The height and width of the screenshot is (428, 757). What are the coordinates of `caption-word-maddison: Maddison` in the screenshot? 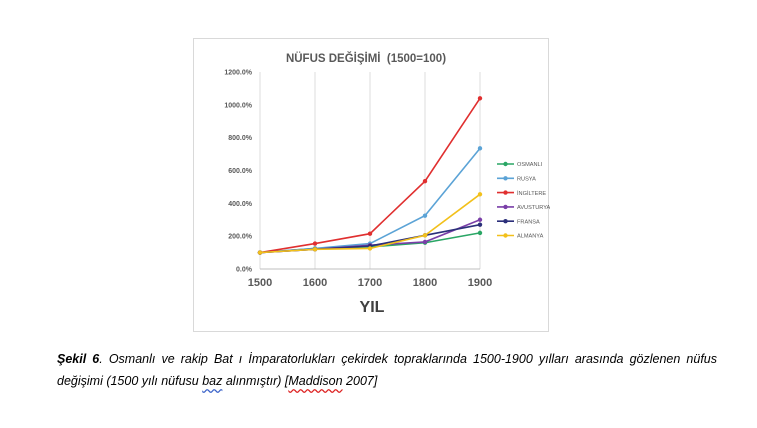 It's located at (315, 381).